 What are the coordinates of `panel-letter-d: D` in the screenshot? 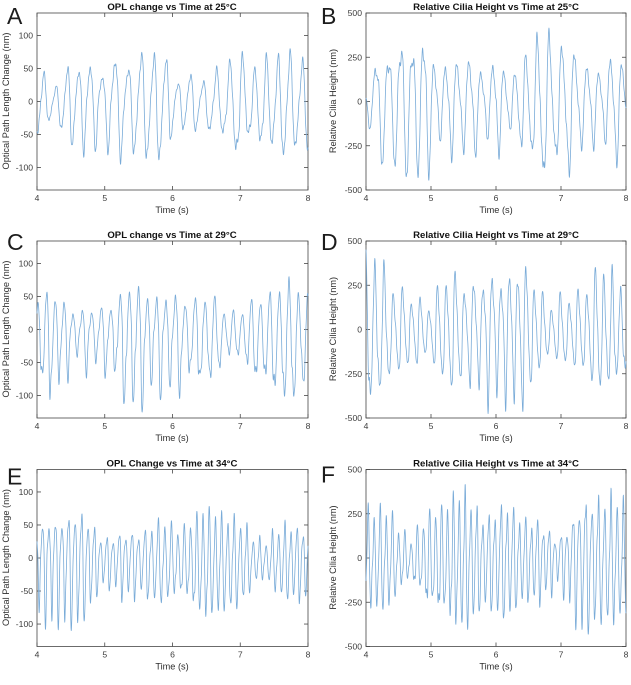 It's located at (329, 242).